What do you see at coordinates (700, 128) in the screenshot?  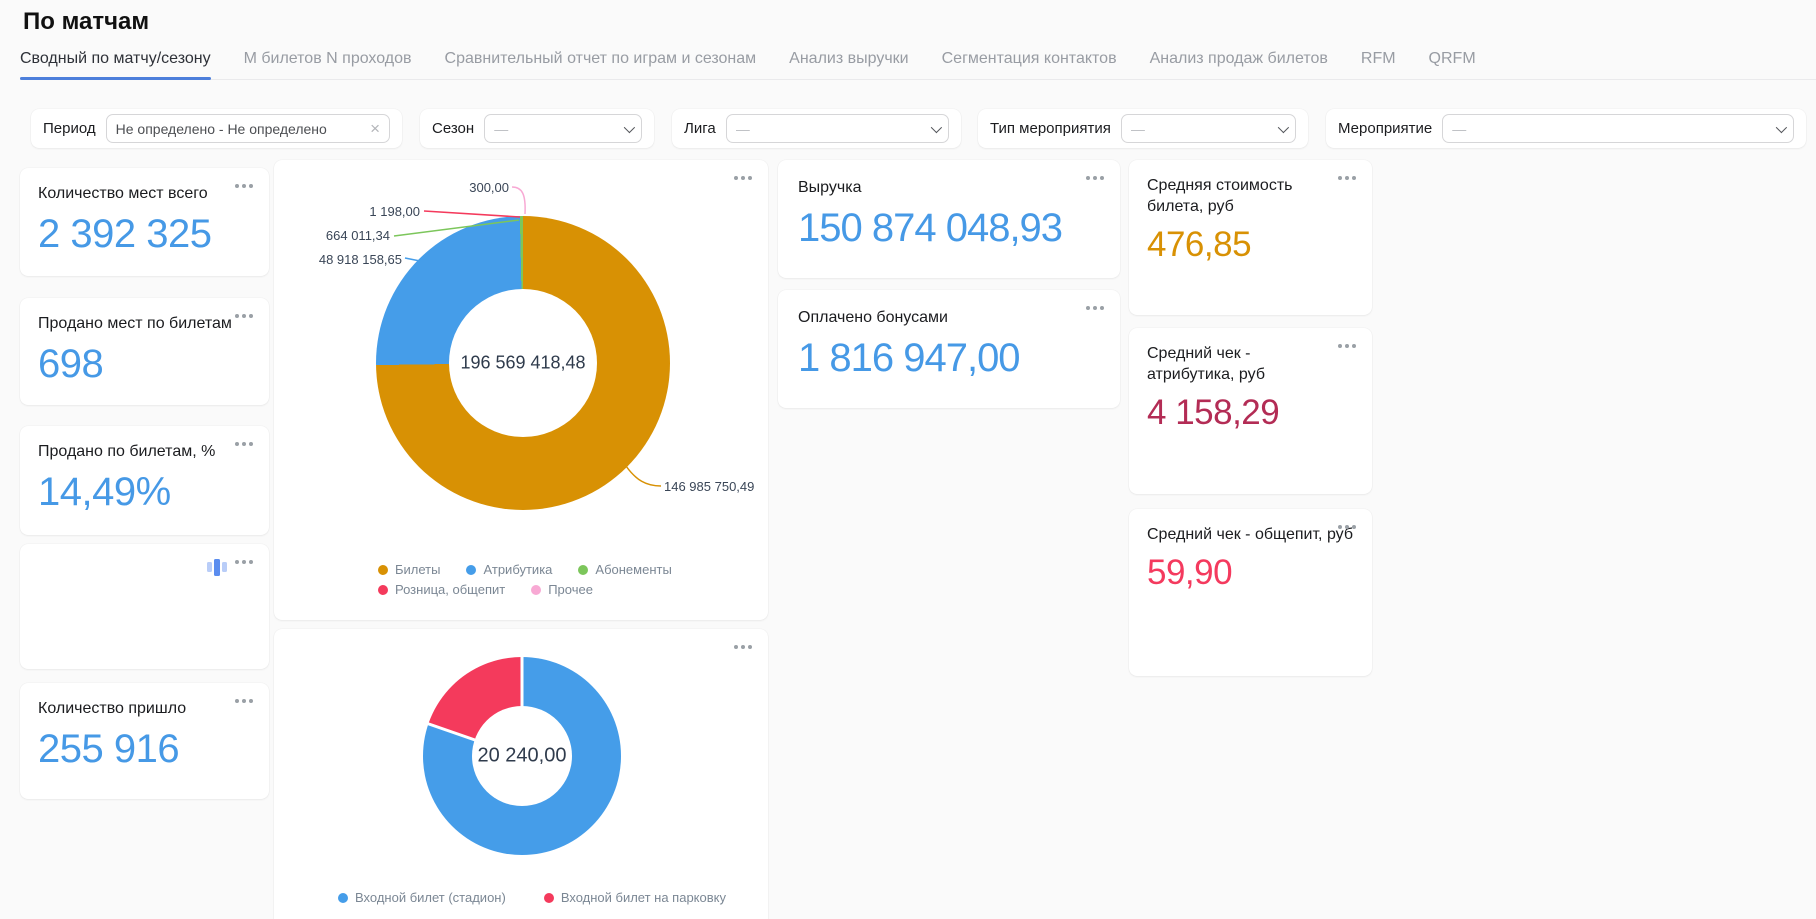 I see `filter-league-label: Лига` at bounding box center [700, 128].